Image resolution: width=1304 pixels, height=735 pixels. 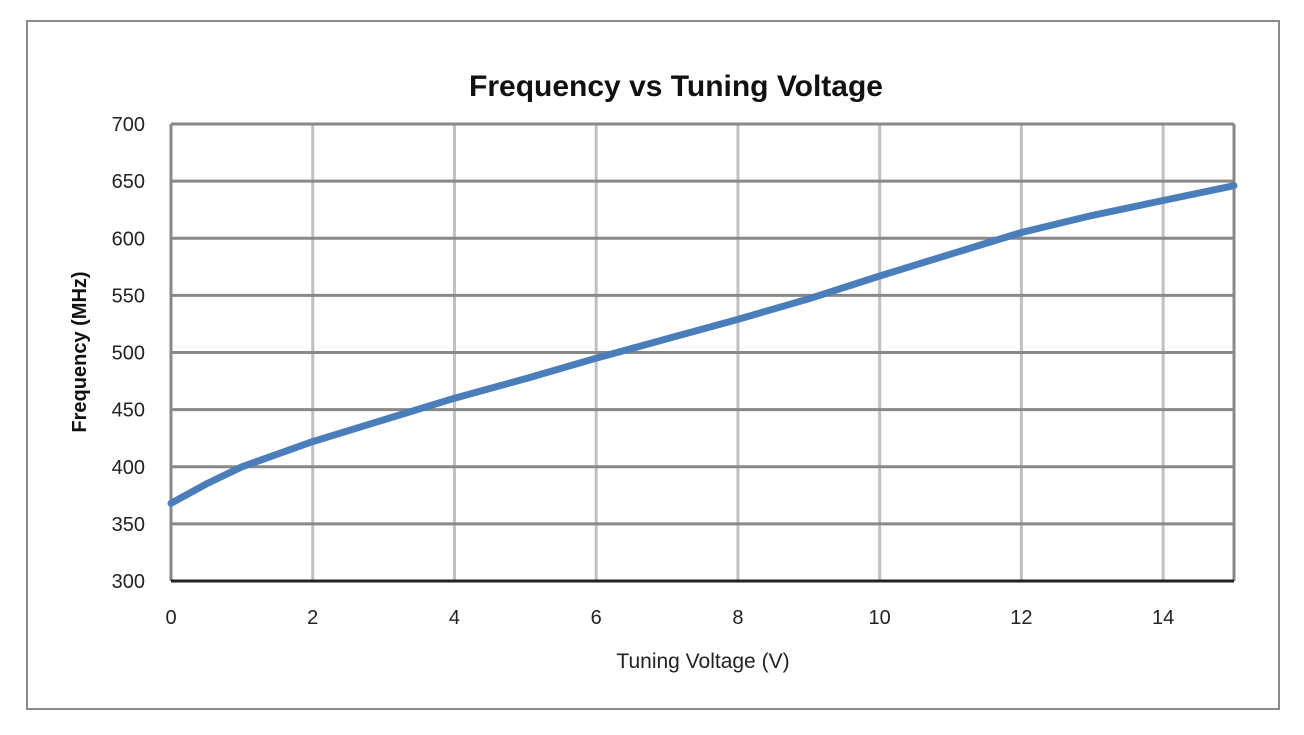 What do you see at coordinates (128, 296) in the screenshot?
I see `y-tick-label: 550` at bounding box center [128, 296].